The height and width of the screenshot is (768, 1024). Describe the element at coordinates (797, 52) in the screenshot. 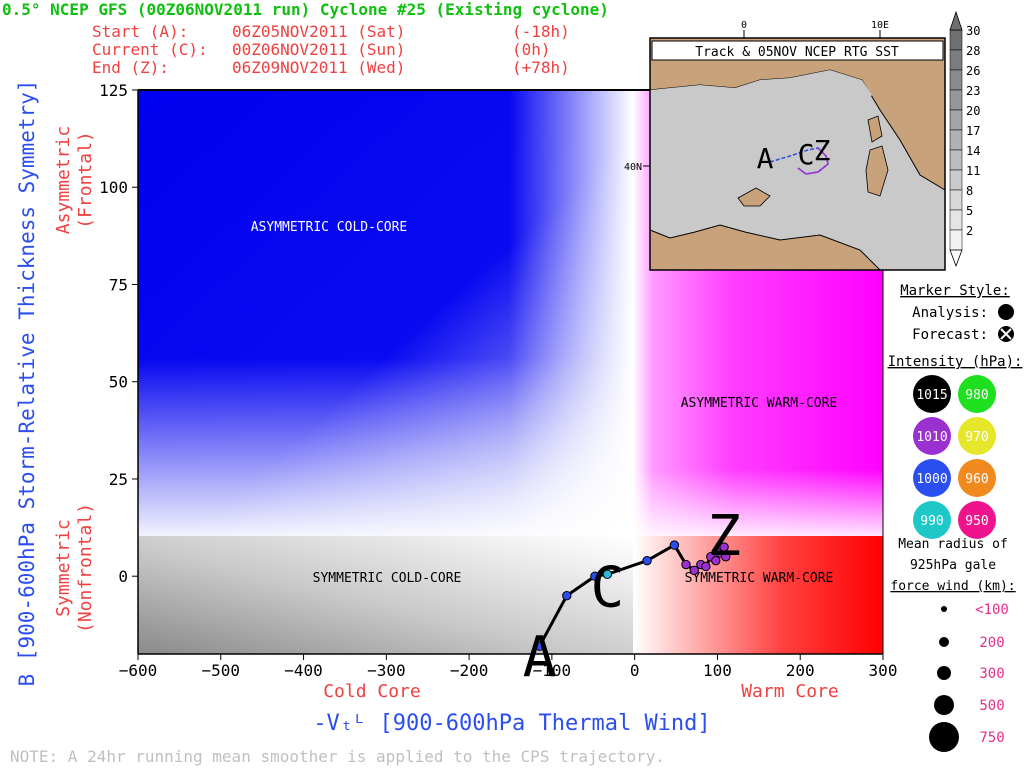

I see `inset-title: Track & 05NOV NCEP RTG SST` at that location.